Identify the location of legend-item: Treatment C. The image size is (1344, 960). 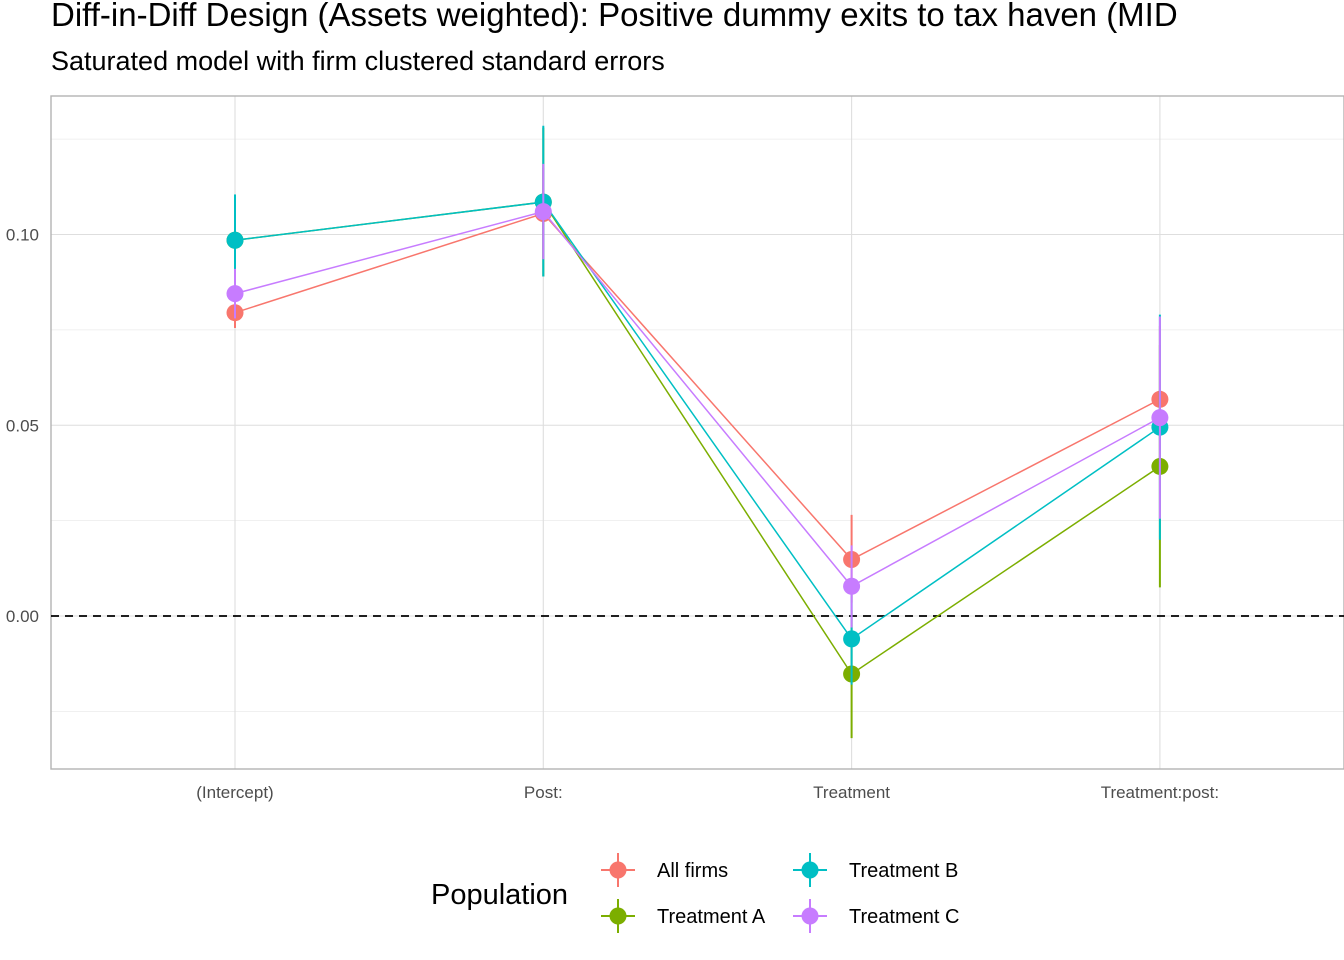
(876, 916).